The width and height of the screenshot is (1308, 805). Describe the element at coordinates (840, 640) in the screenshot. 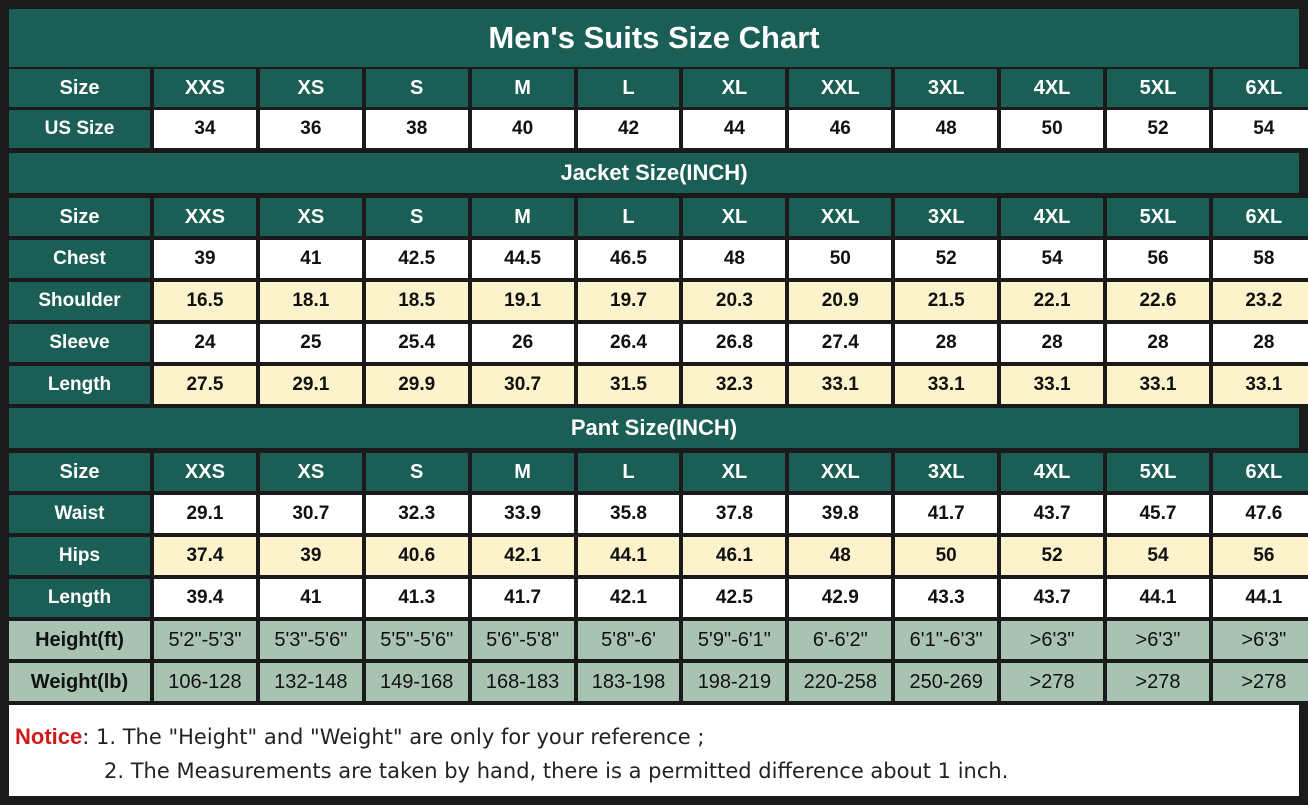

I see `table-cell: 6'-6'2"` at that location.